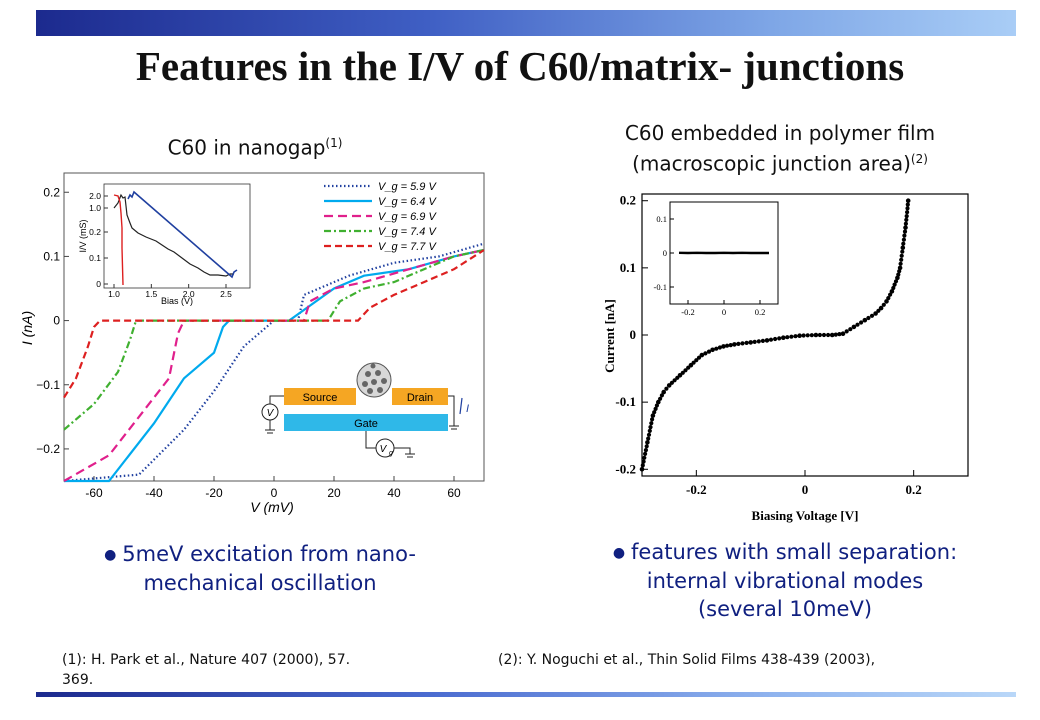 The image size is (1040, 720). Describe the element at coordinates (407, 217) in the screenshot. I see `left-legend-label: V_g = 6.9 V` at that location.